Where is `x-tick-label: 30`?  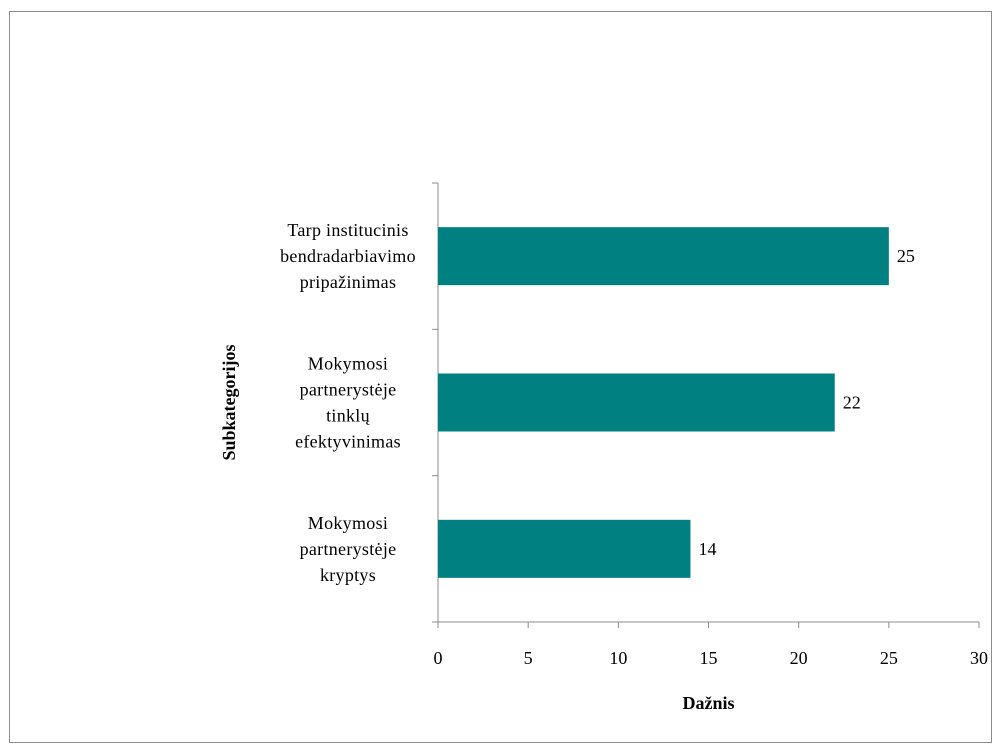 x-tick-label: 30 is located at coordinates (979, 658).